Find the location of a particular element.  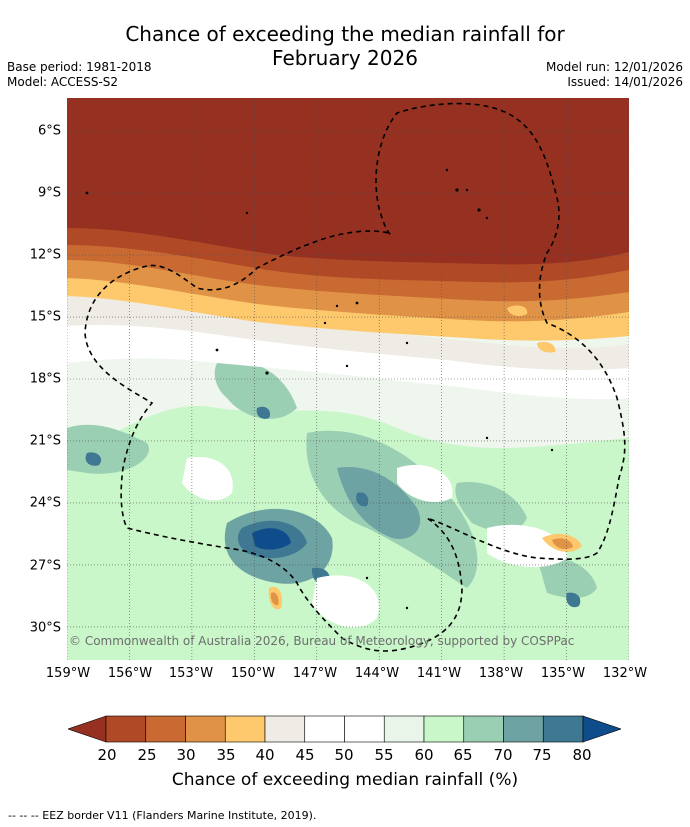

lat-label-27s: 27°S is located at coordinates (45, 566).